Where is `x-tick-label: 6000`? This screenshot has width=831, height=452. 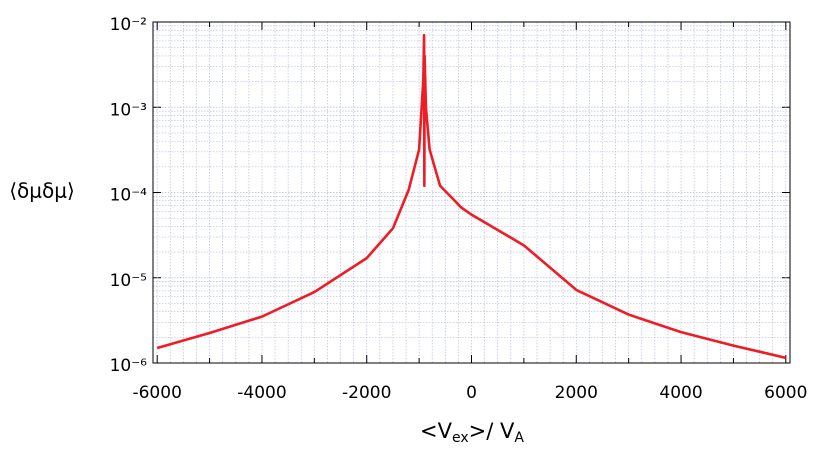
x-tick-label: 6000 is located at coordinates (785, 393).